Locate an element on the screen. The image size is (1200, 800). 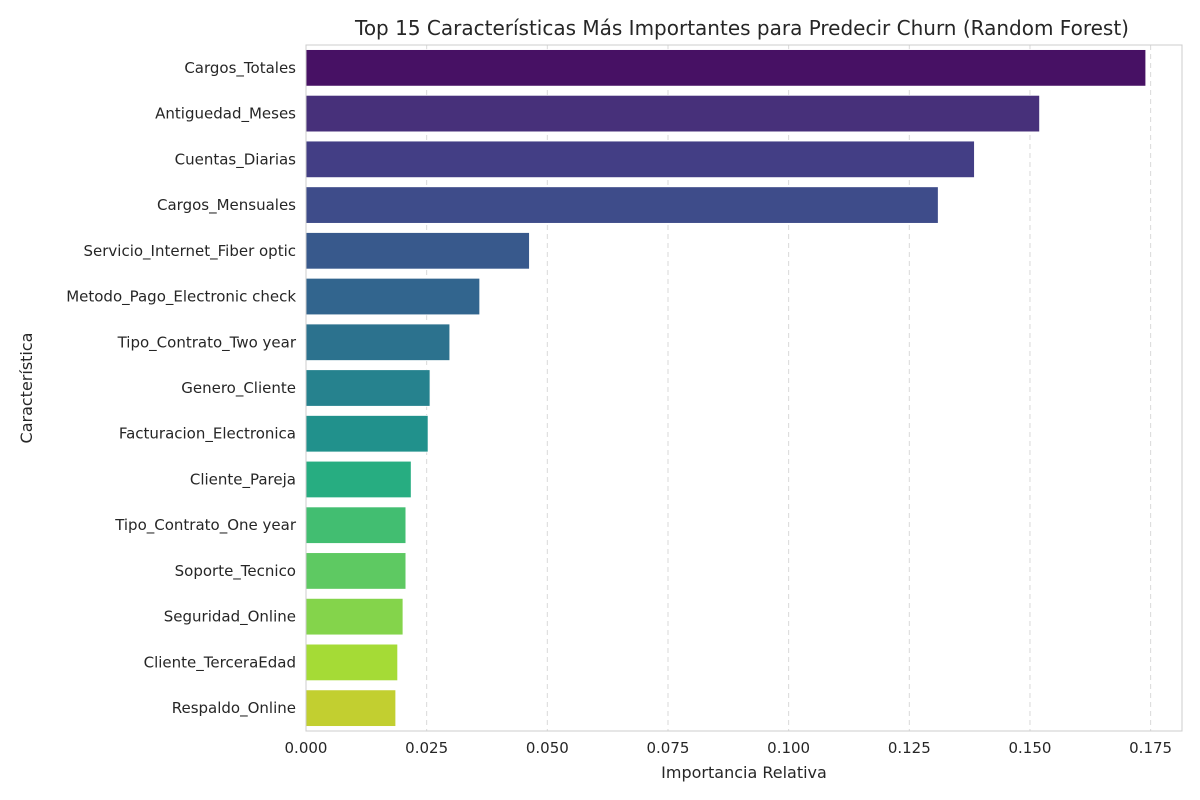
x-tick-label: 0.000 is located at coordinates (306, 748).